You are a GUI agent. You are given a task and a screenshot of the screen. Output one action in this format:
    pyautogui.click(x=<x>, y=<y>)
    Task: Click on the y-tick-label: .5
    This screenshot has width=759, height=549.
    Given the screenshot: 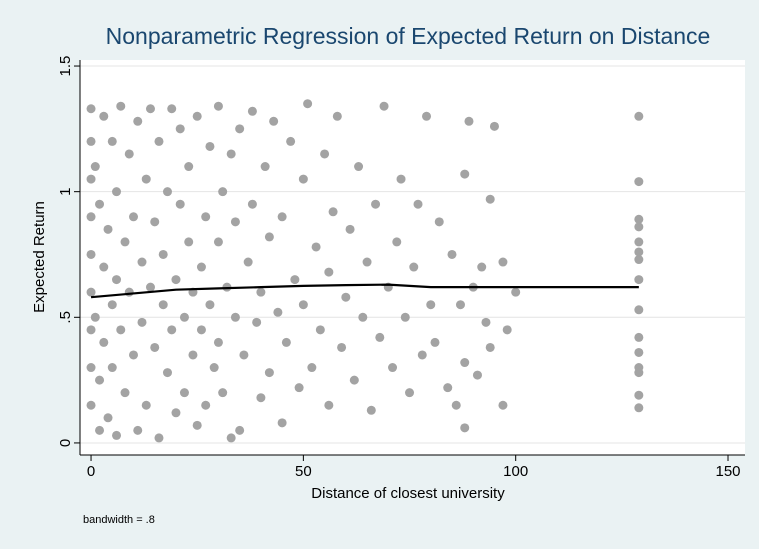 What is the action you would take?
    pyautogui.click(x=65, y=317)
    